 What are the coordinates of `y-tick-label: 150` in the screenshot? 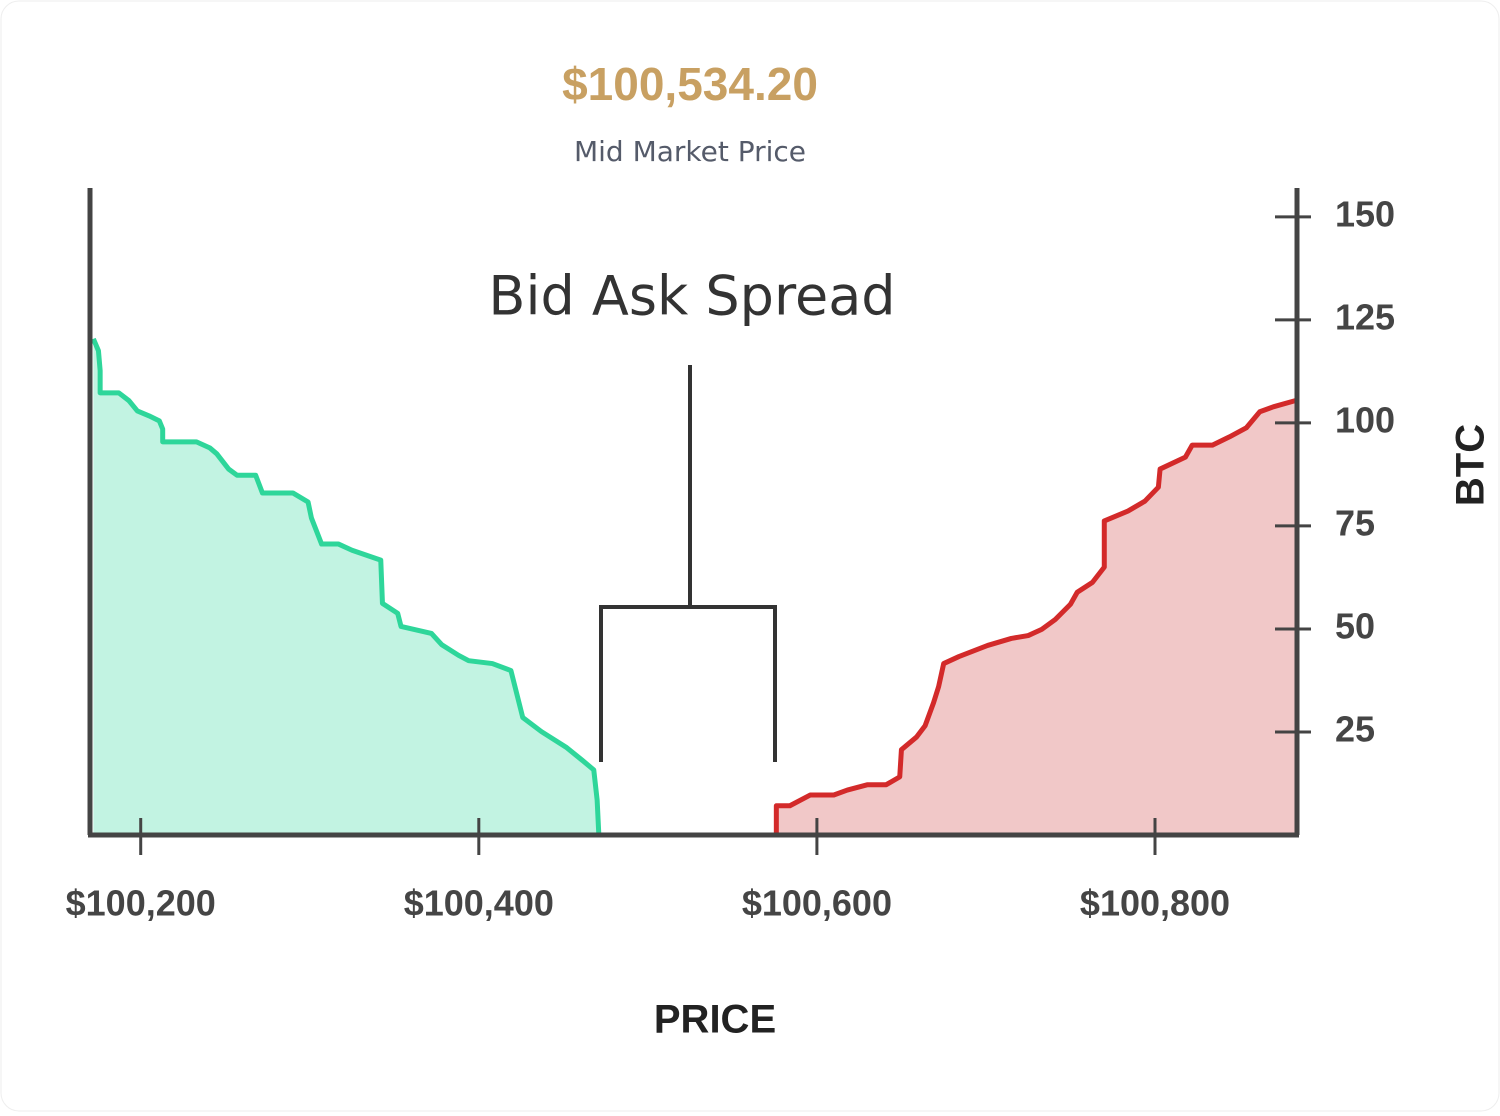 It's located at (1365, 213).